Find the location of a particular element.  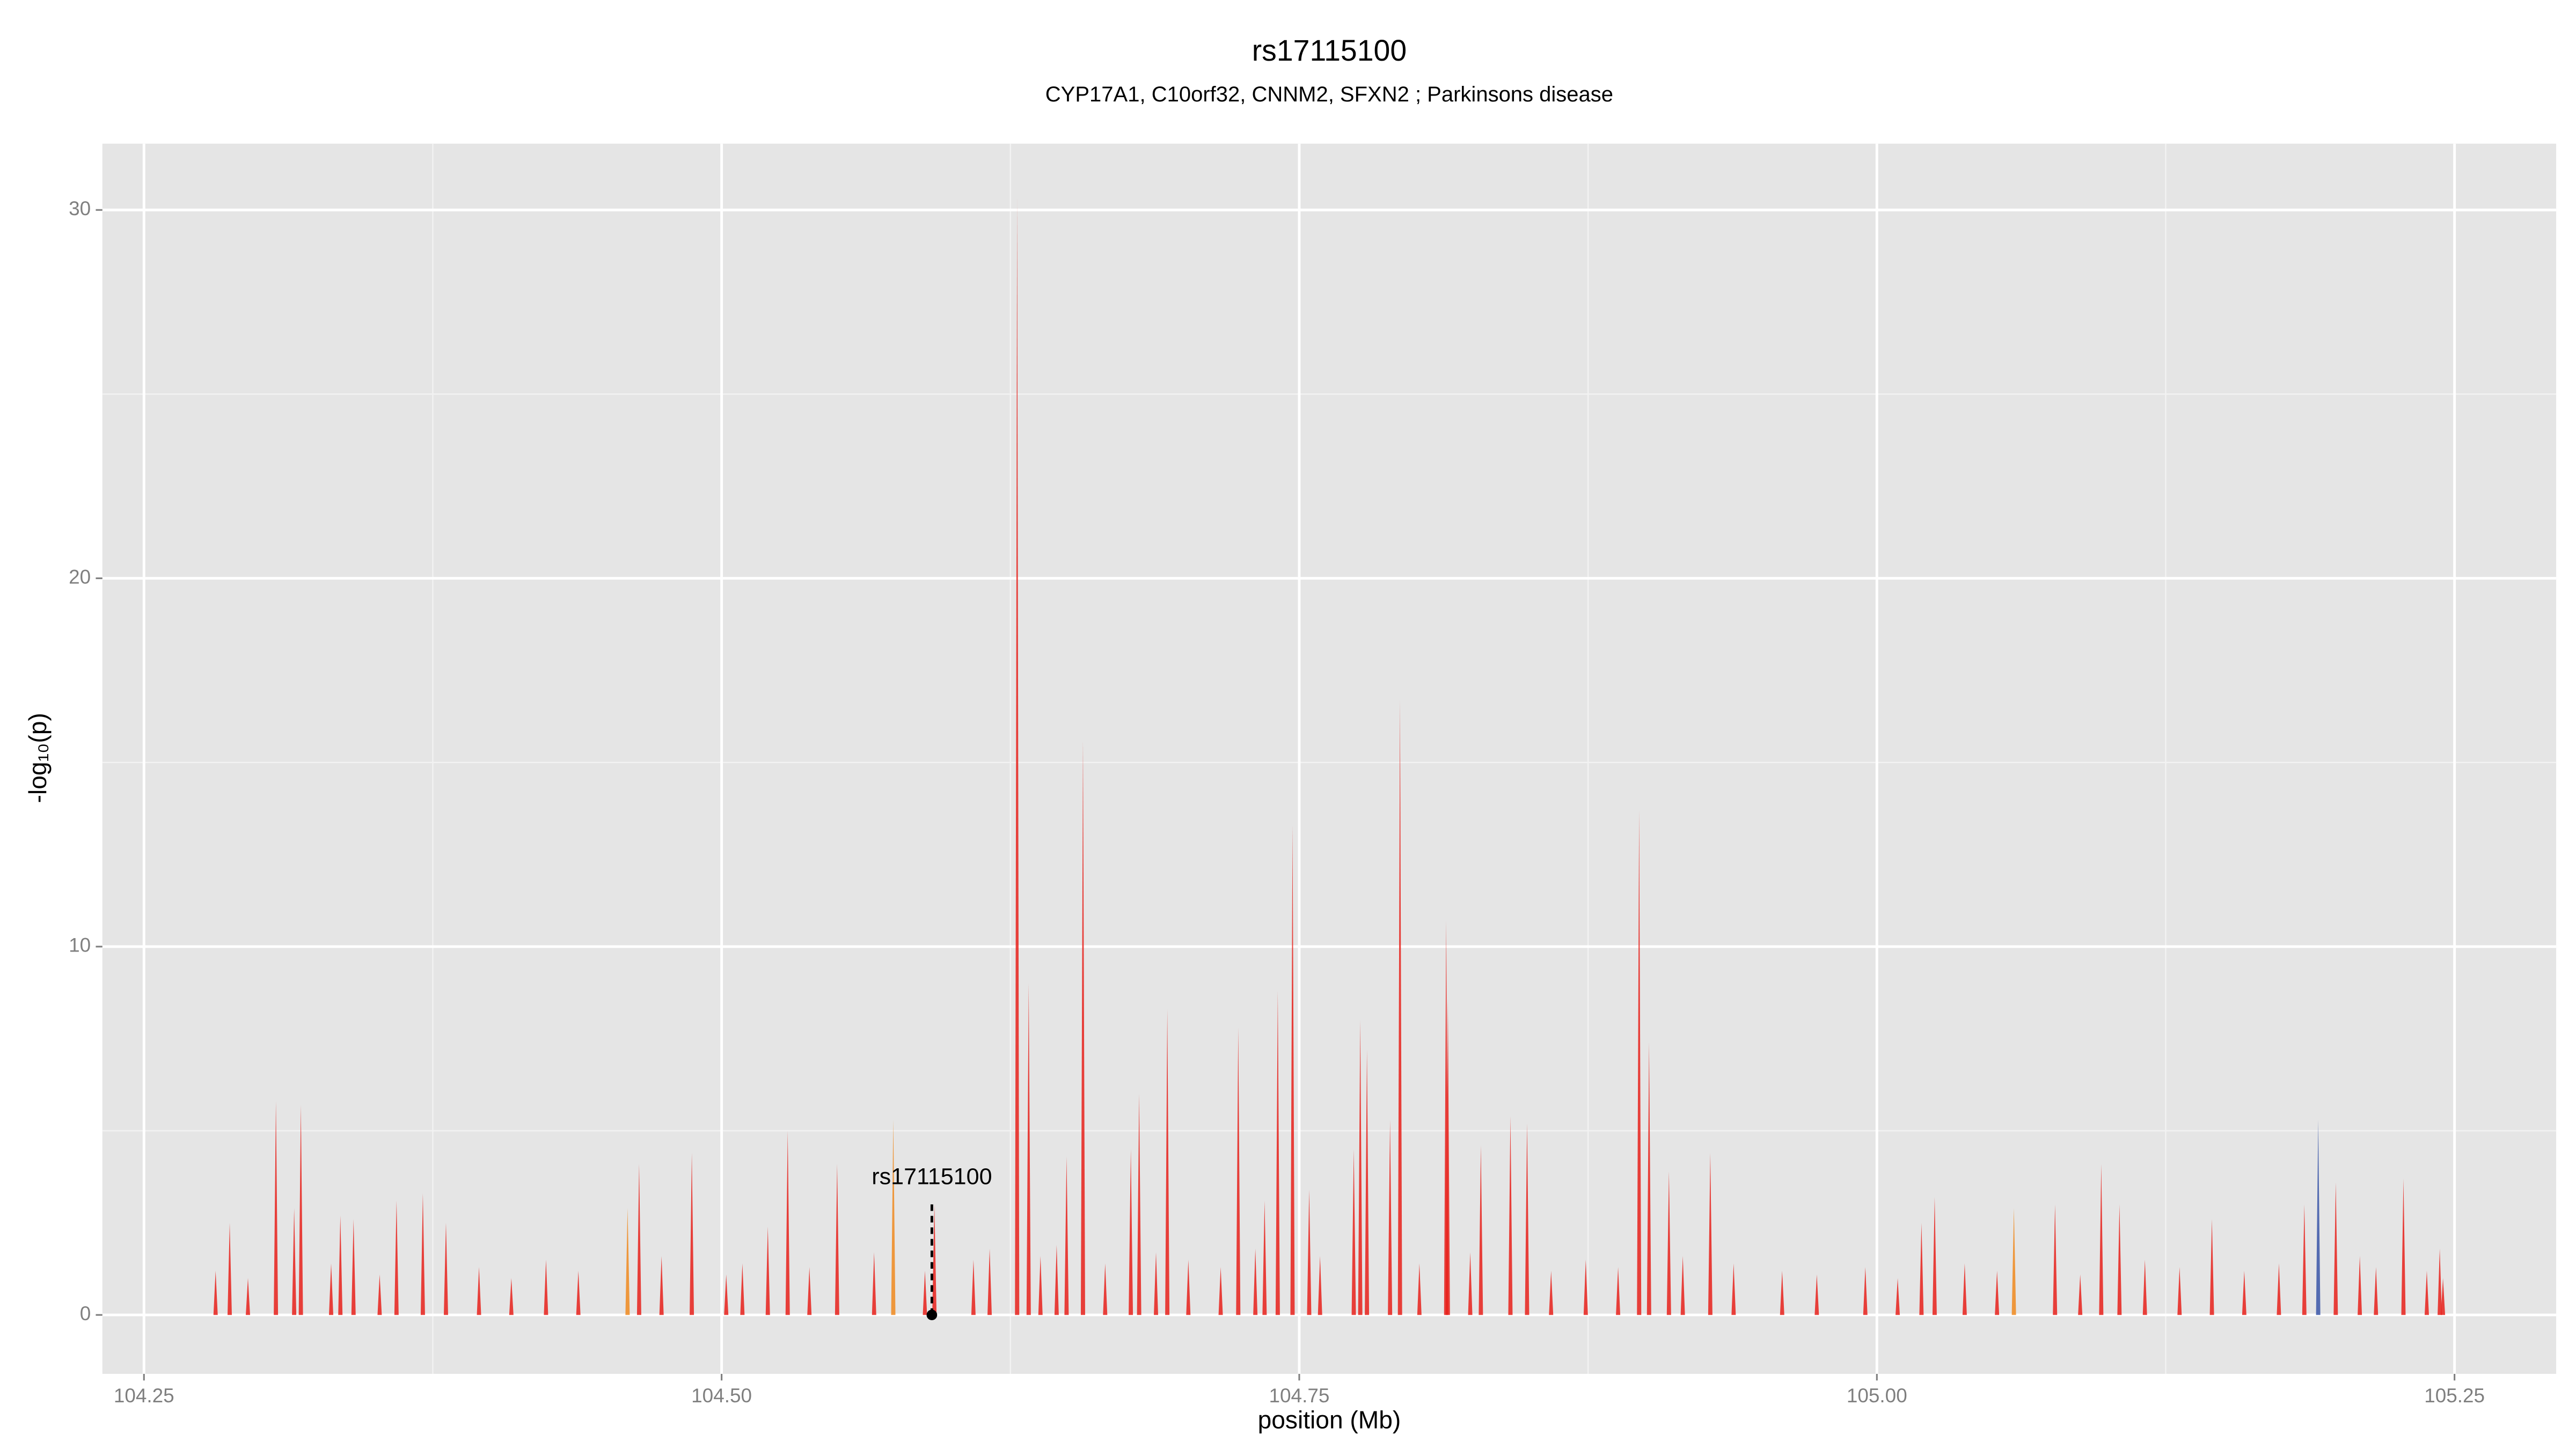

x-tick-label: 104.50 is located at coordinates (721, 1396).